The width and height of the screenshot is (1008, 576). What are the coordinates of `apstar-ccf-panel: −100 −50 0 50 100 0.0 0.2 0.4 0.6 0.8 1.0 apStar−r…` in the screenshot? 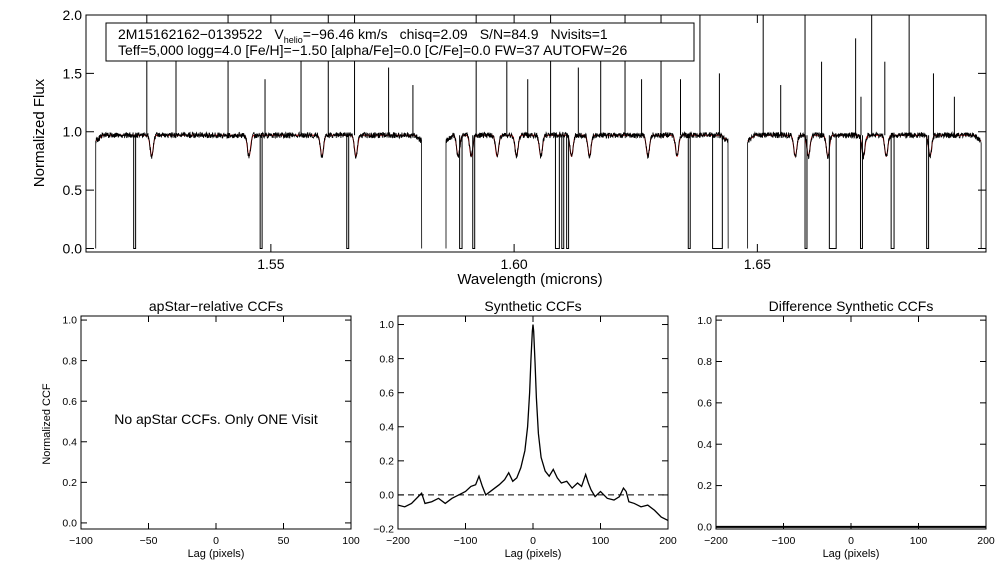 It's located at (200, 429).